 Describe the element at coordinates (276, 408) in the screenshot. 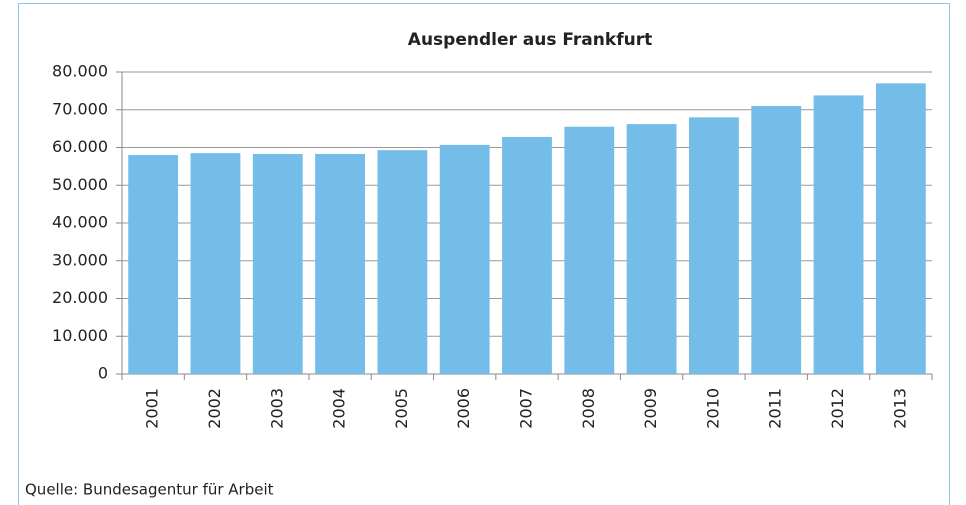

I see `x-tick-label: 2003` at that location.